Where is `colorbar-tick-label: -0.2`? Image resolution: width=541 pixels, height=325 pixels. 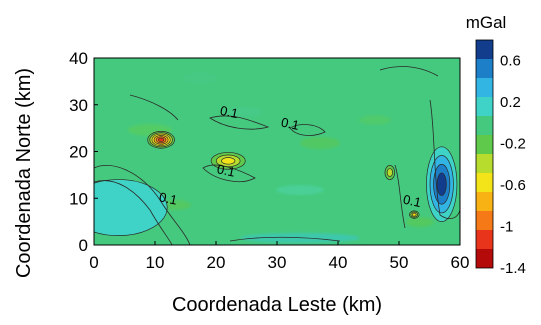 colorbar-tick-label: -0.2 is located at coordinates (513, 144).